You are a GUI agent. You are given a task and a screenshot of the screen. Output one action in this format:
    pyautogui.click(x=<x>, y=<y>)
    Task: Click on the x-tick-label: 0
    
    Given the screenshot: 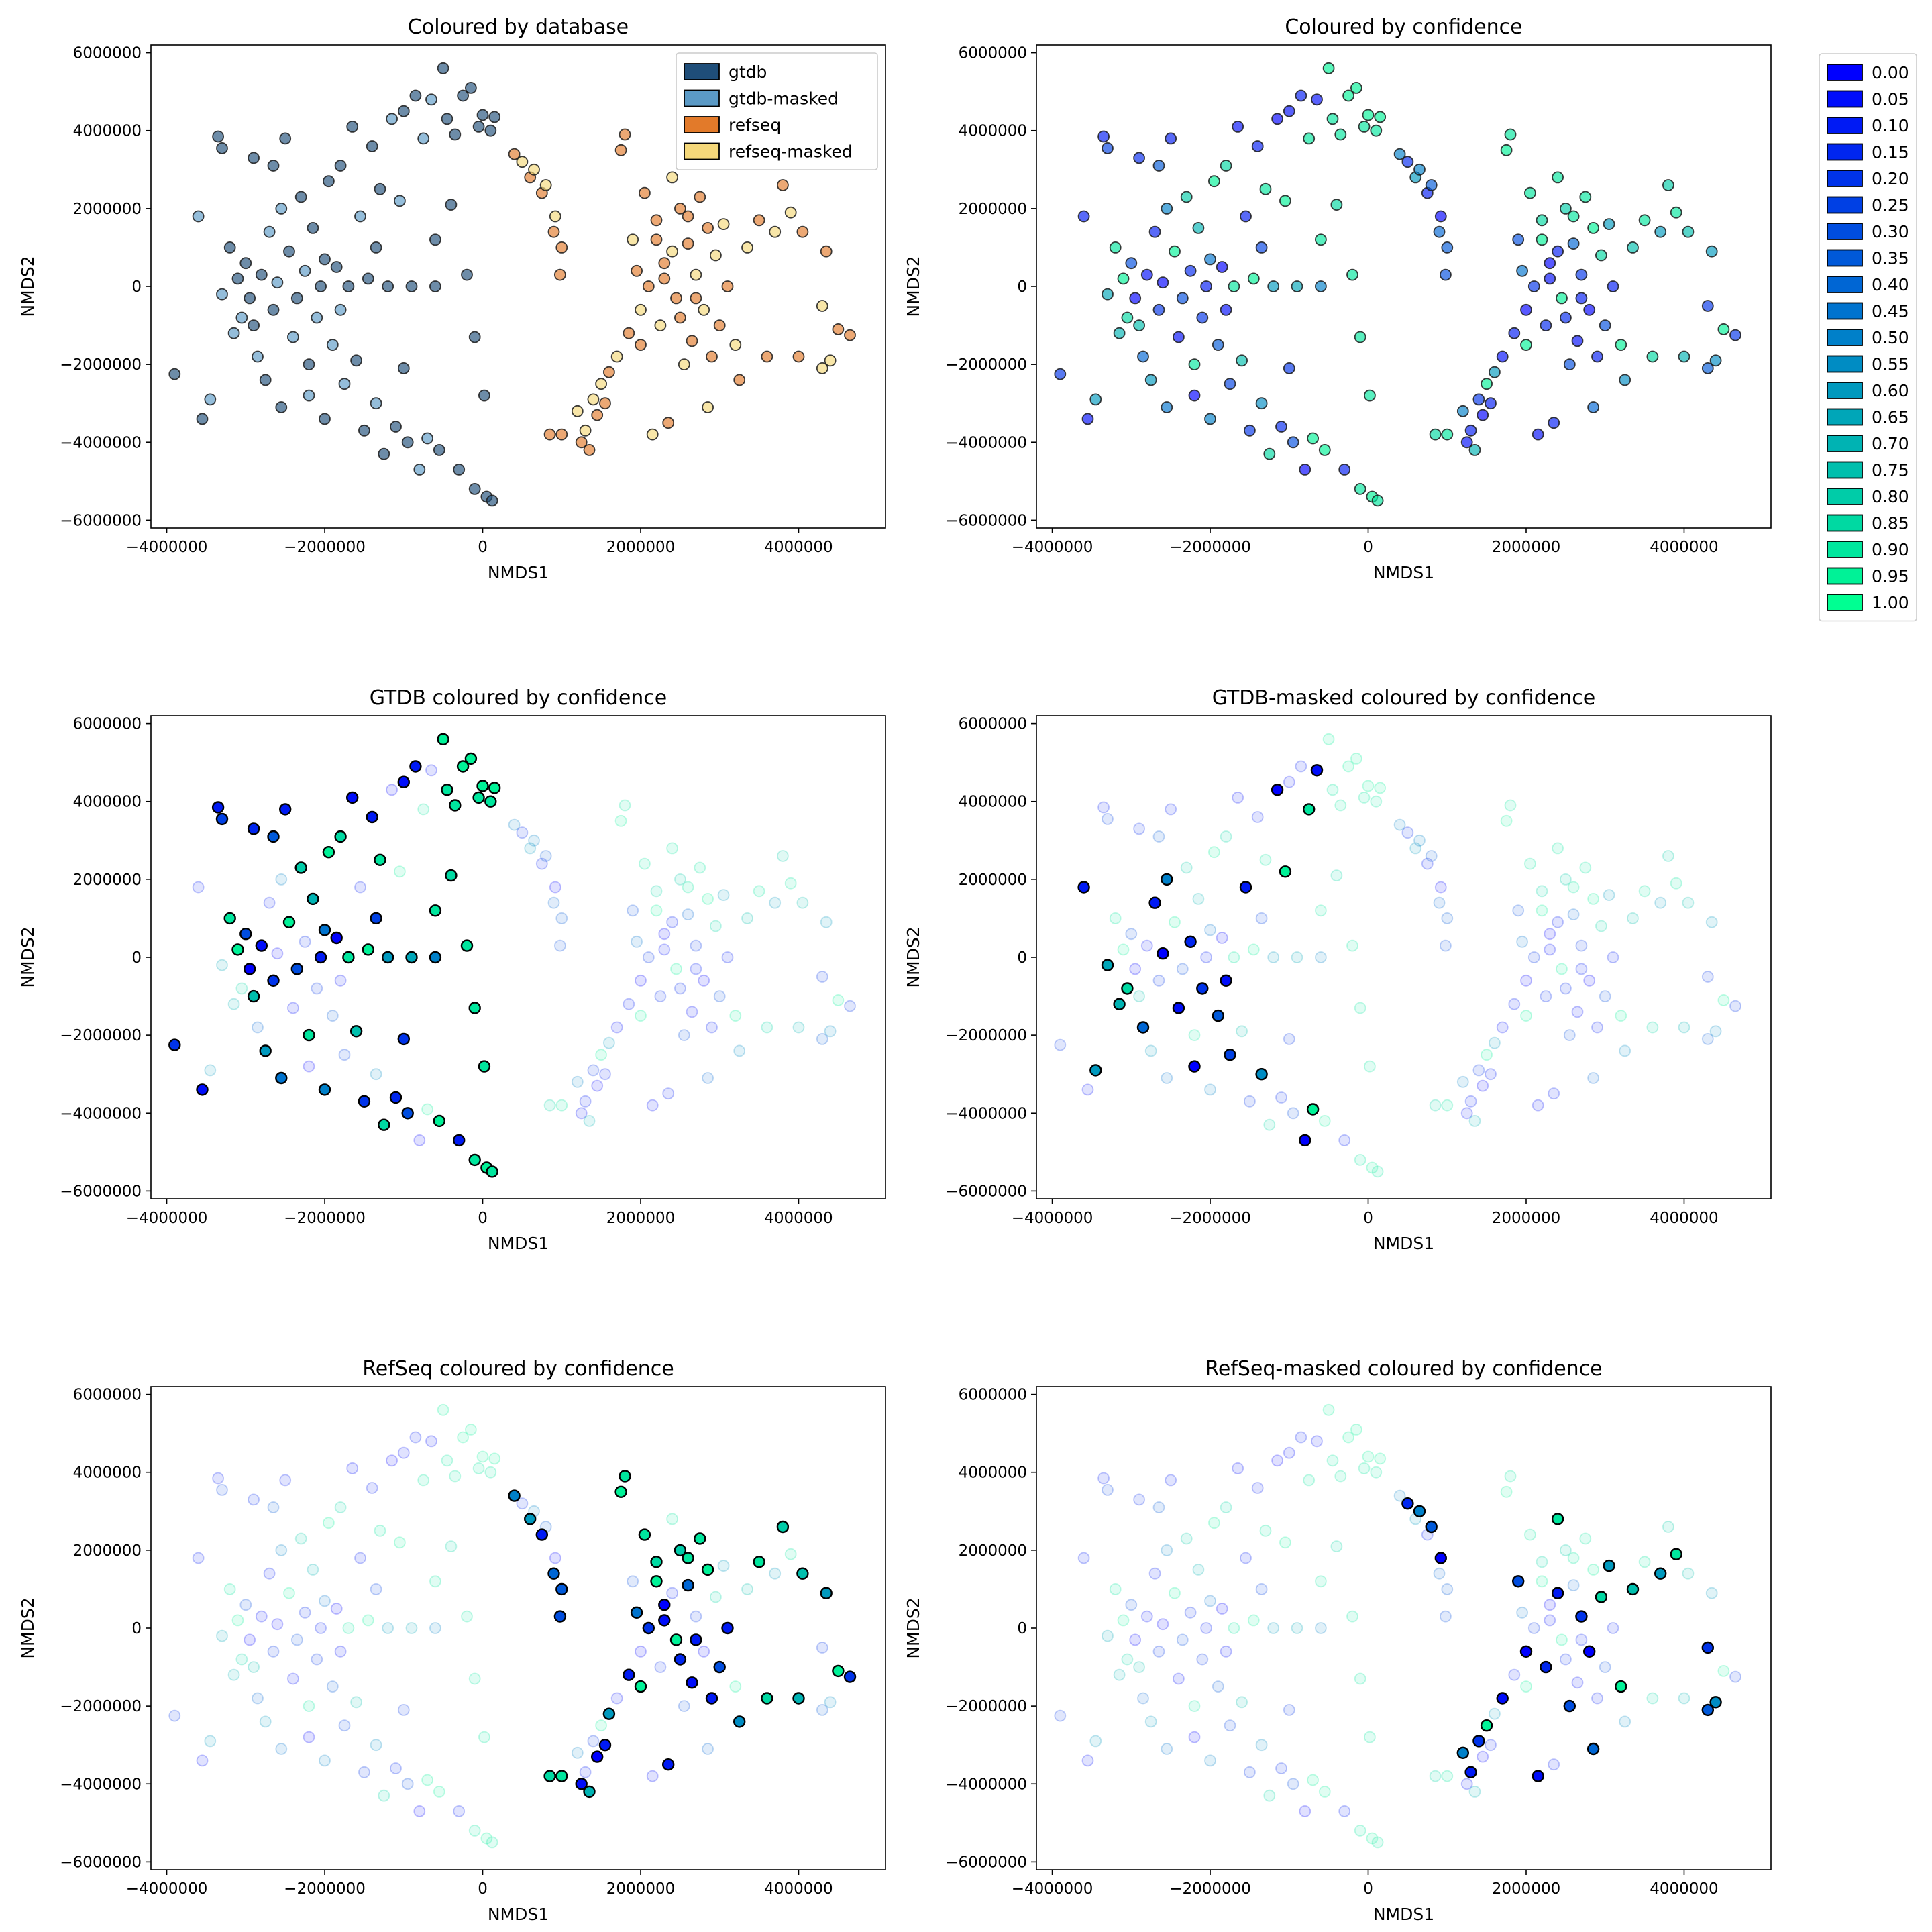 What is the action you would take?
    pyautogui.click(x=483, y=1889)
    